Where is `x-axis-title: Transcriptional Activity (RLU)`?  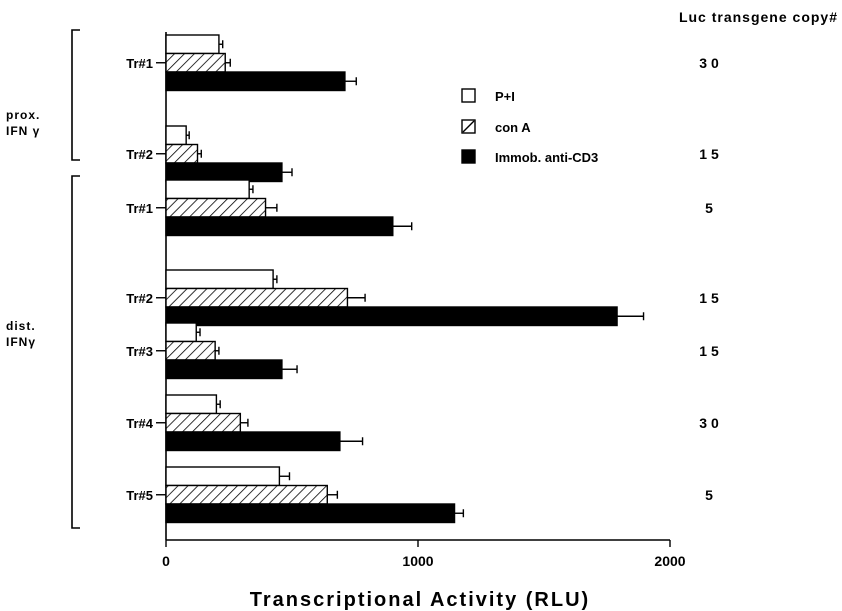
x-axis-title: Transcriptional Activity (RLU) is located at coordinates (420, 600).